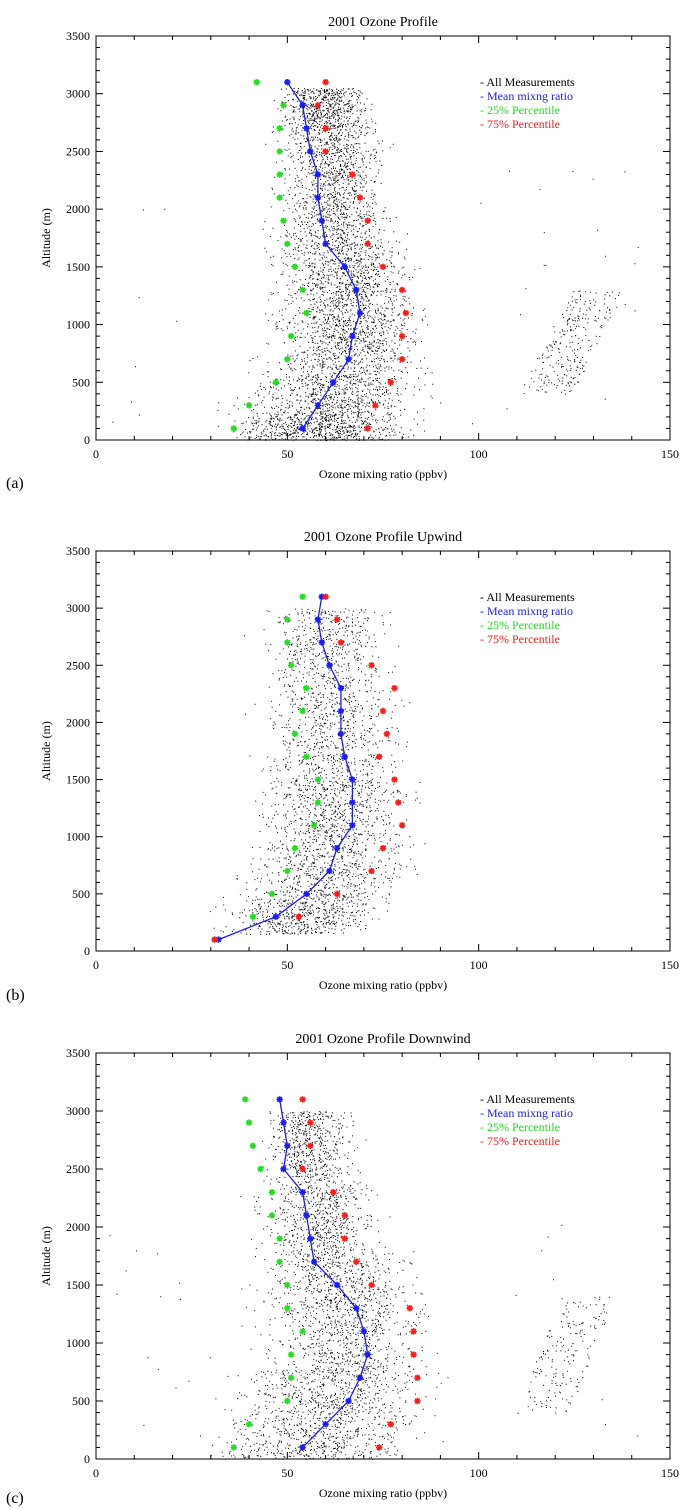 The height and width of the screenshot is (1509, 680). What do you see at coordinates (323, 1273) in the screenshot?
I see `series-mean-mixng-ratio` at bounding box center [323, 1273].